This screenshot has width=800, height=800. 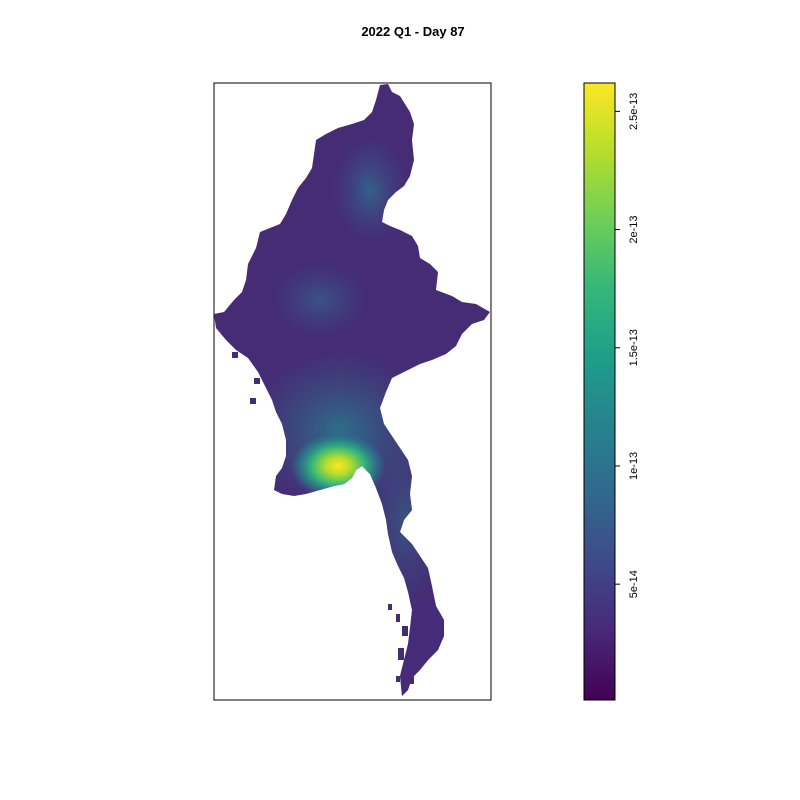 What do you see at coordinates (634, 466) in the screenshot?
I see `colorbar-tick-label: 1e-13` at bounding box center [634, 466].